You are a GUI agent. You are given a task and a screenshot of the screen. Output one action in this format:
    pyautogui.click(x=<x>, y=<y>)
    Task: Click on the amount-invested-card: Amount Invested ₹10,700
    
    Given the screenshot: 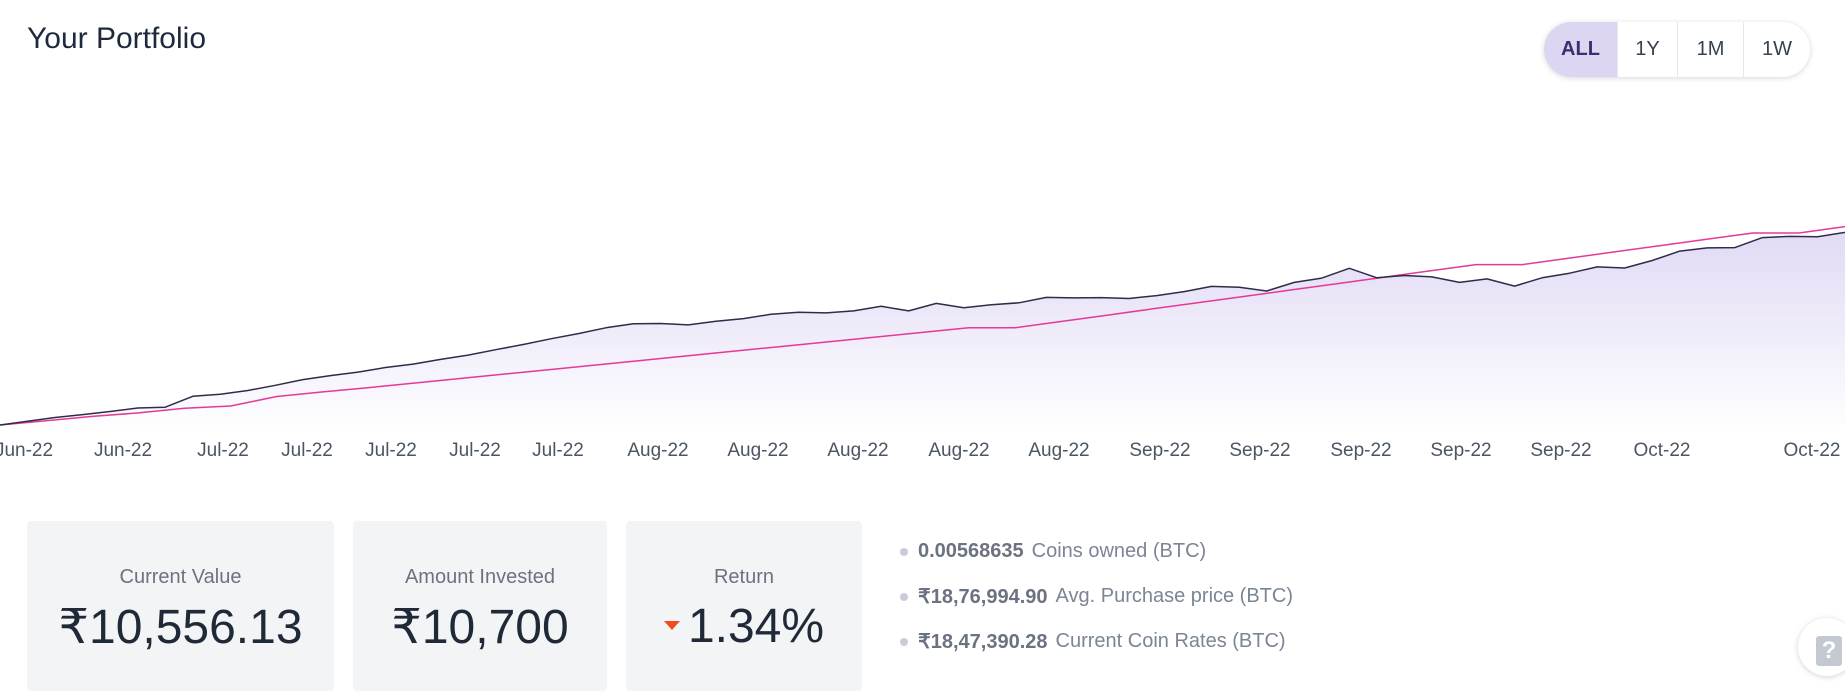 What is the action you would take?
    pyautogui.click(x=480, y=606)
    